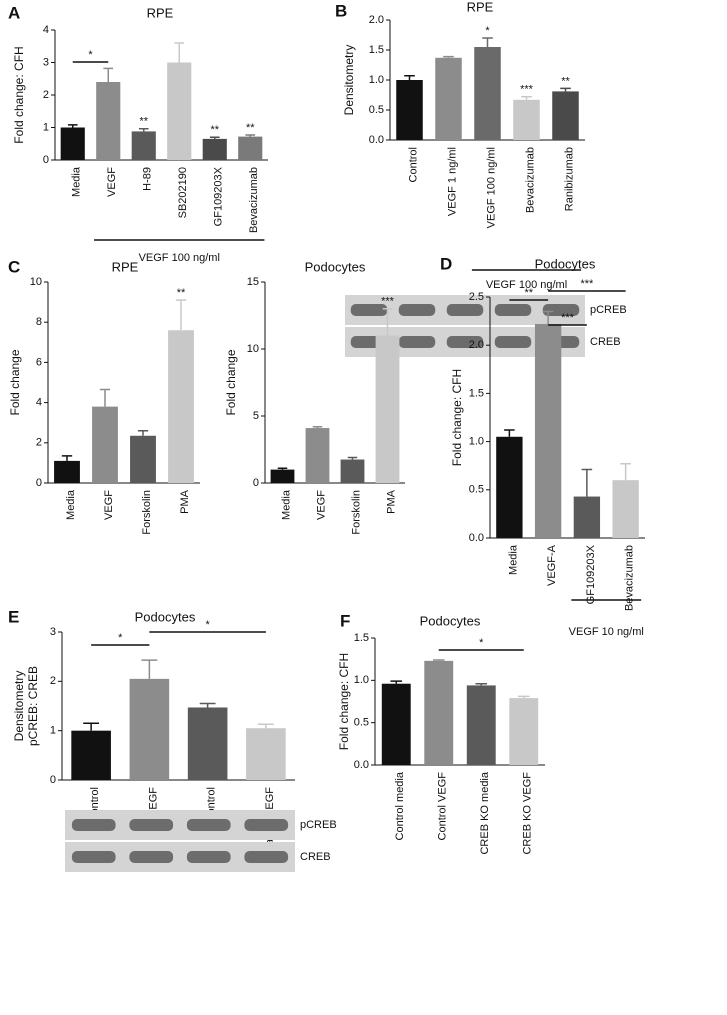  Describe the element at coordinates (527, 90) in the screenshot. I see `significance: ***` at that location.